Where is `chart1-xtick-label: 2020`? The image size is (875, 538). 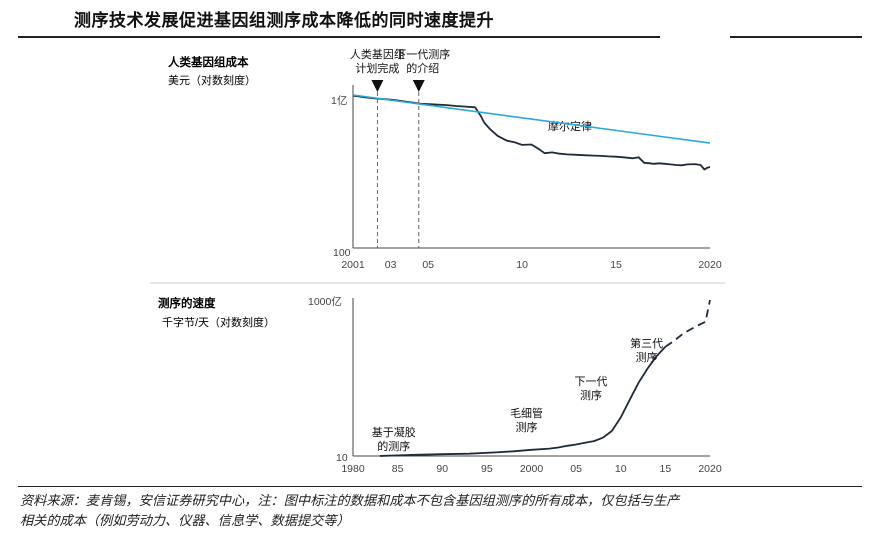 chart1-xtick-label: 2020 is located at coordinates (710, 265).